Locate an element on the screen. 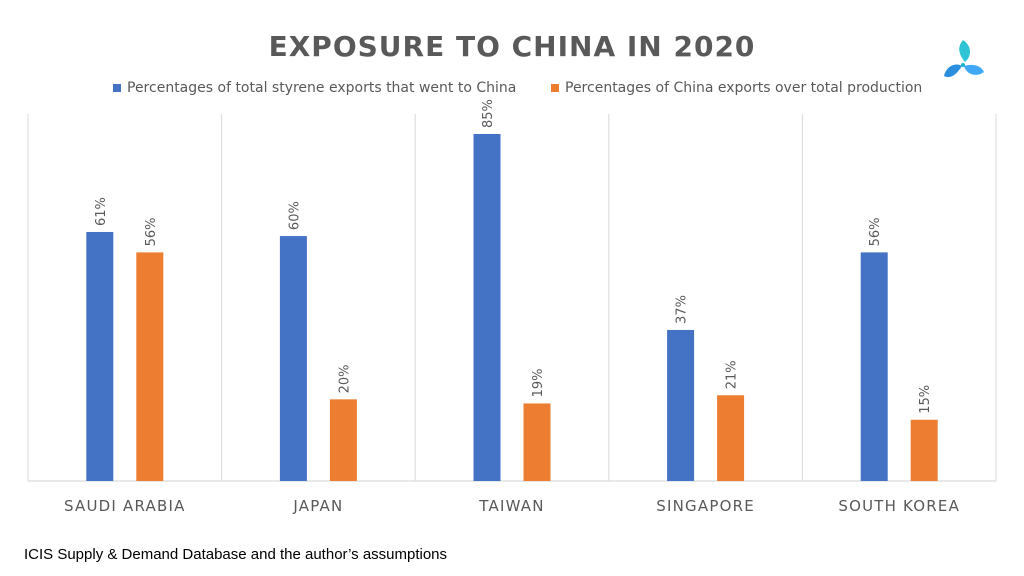 Image resolution: width=1024 pixels, height=576 pixels. data-label: 37% is located at coordinates (682, 309).